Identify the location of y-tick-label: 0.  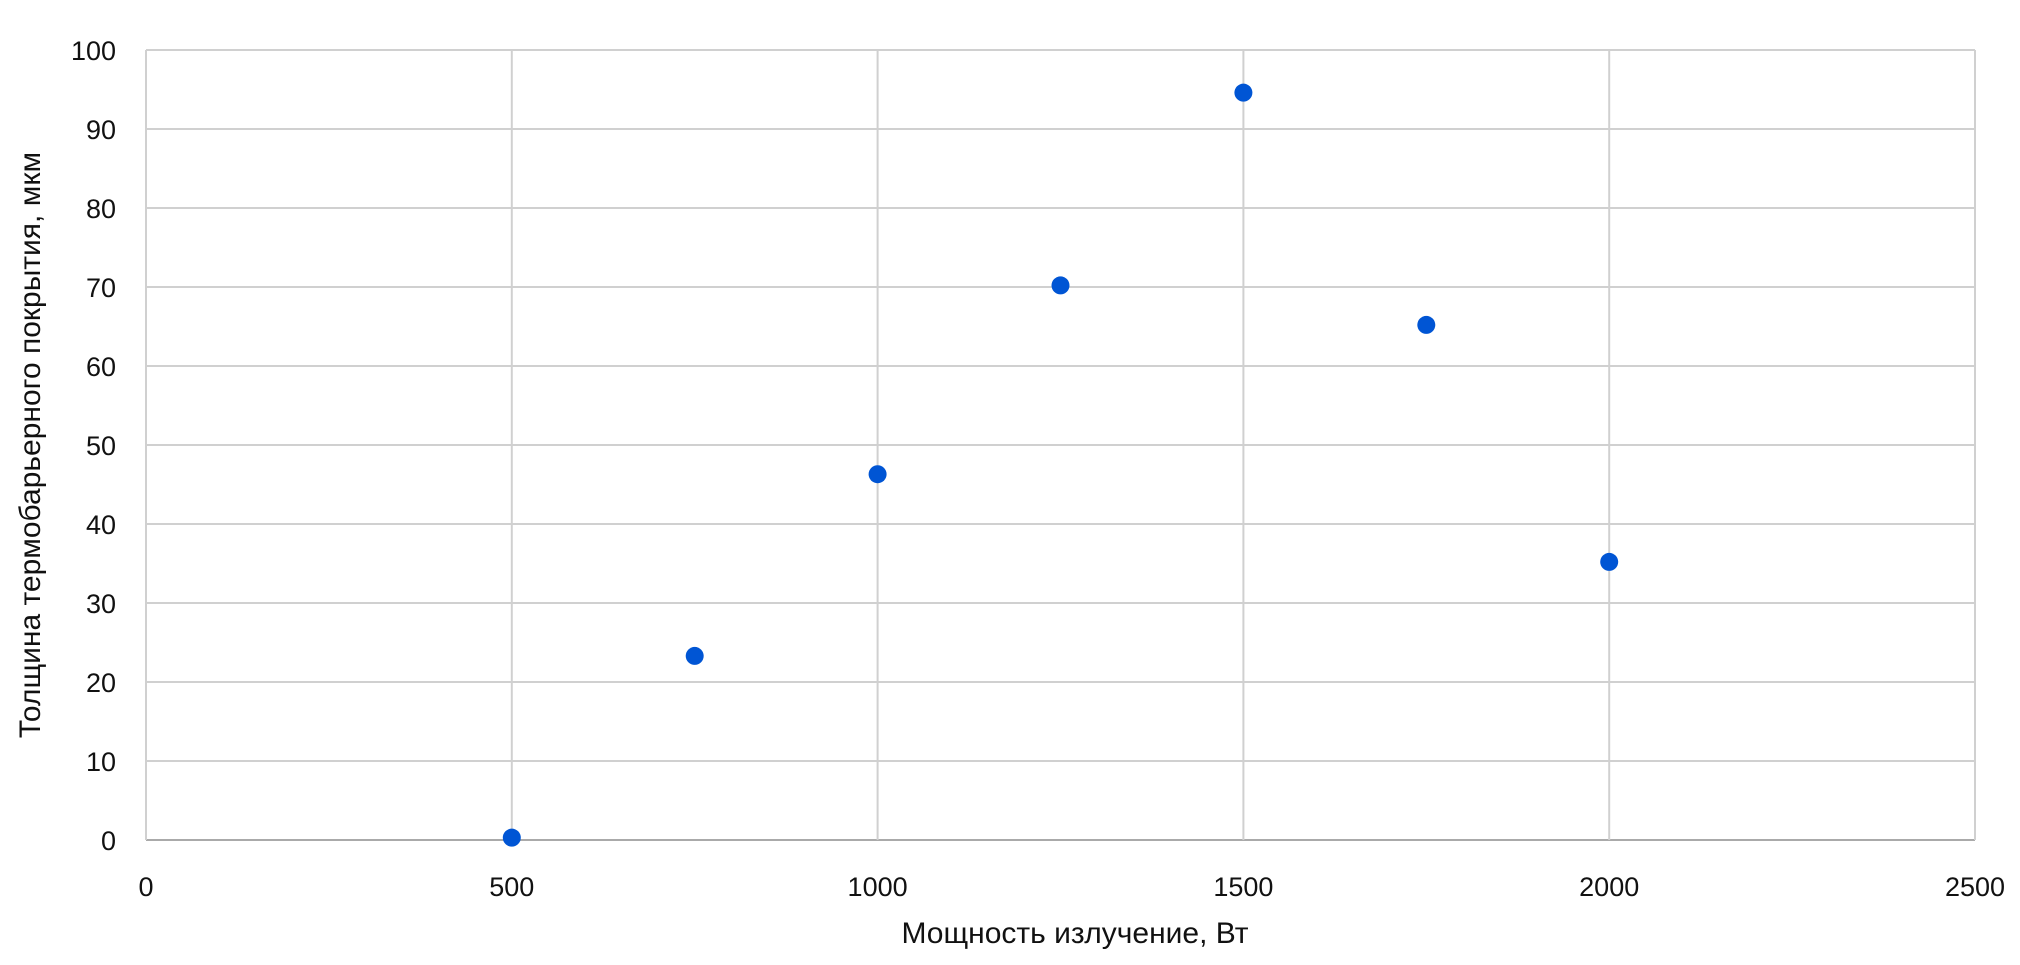
(108, 841).